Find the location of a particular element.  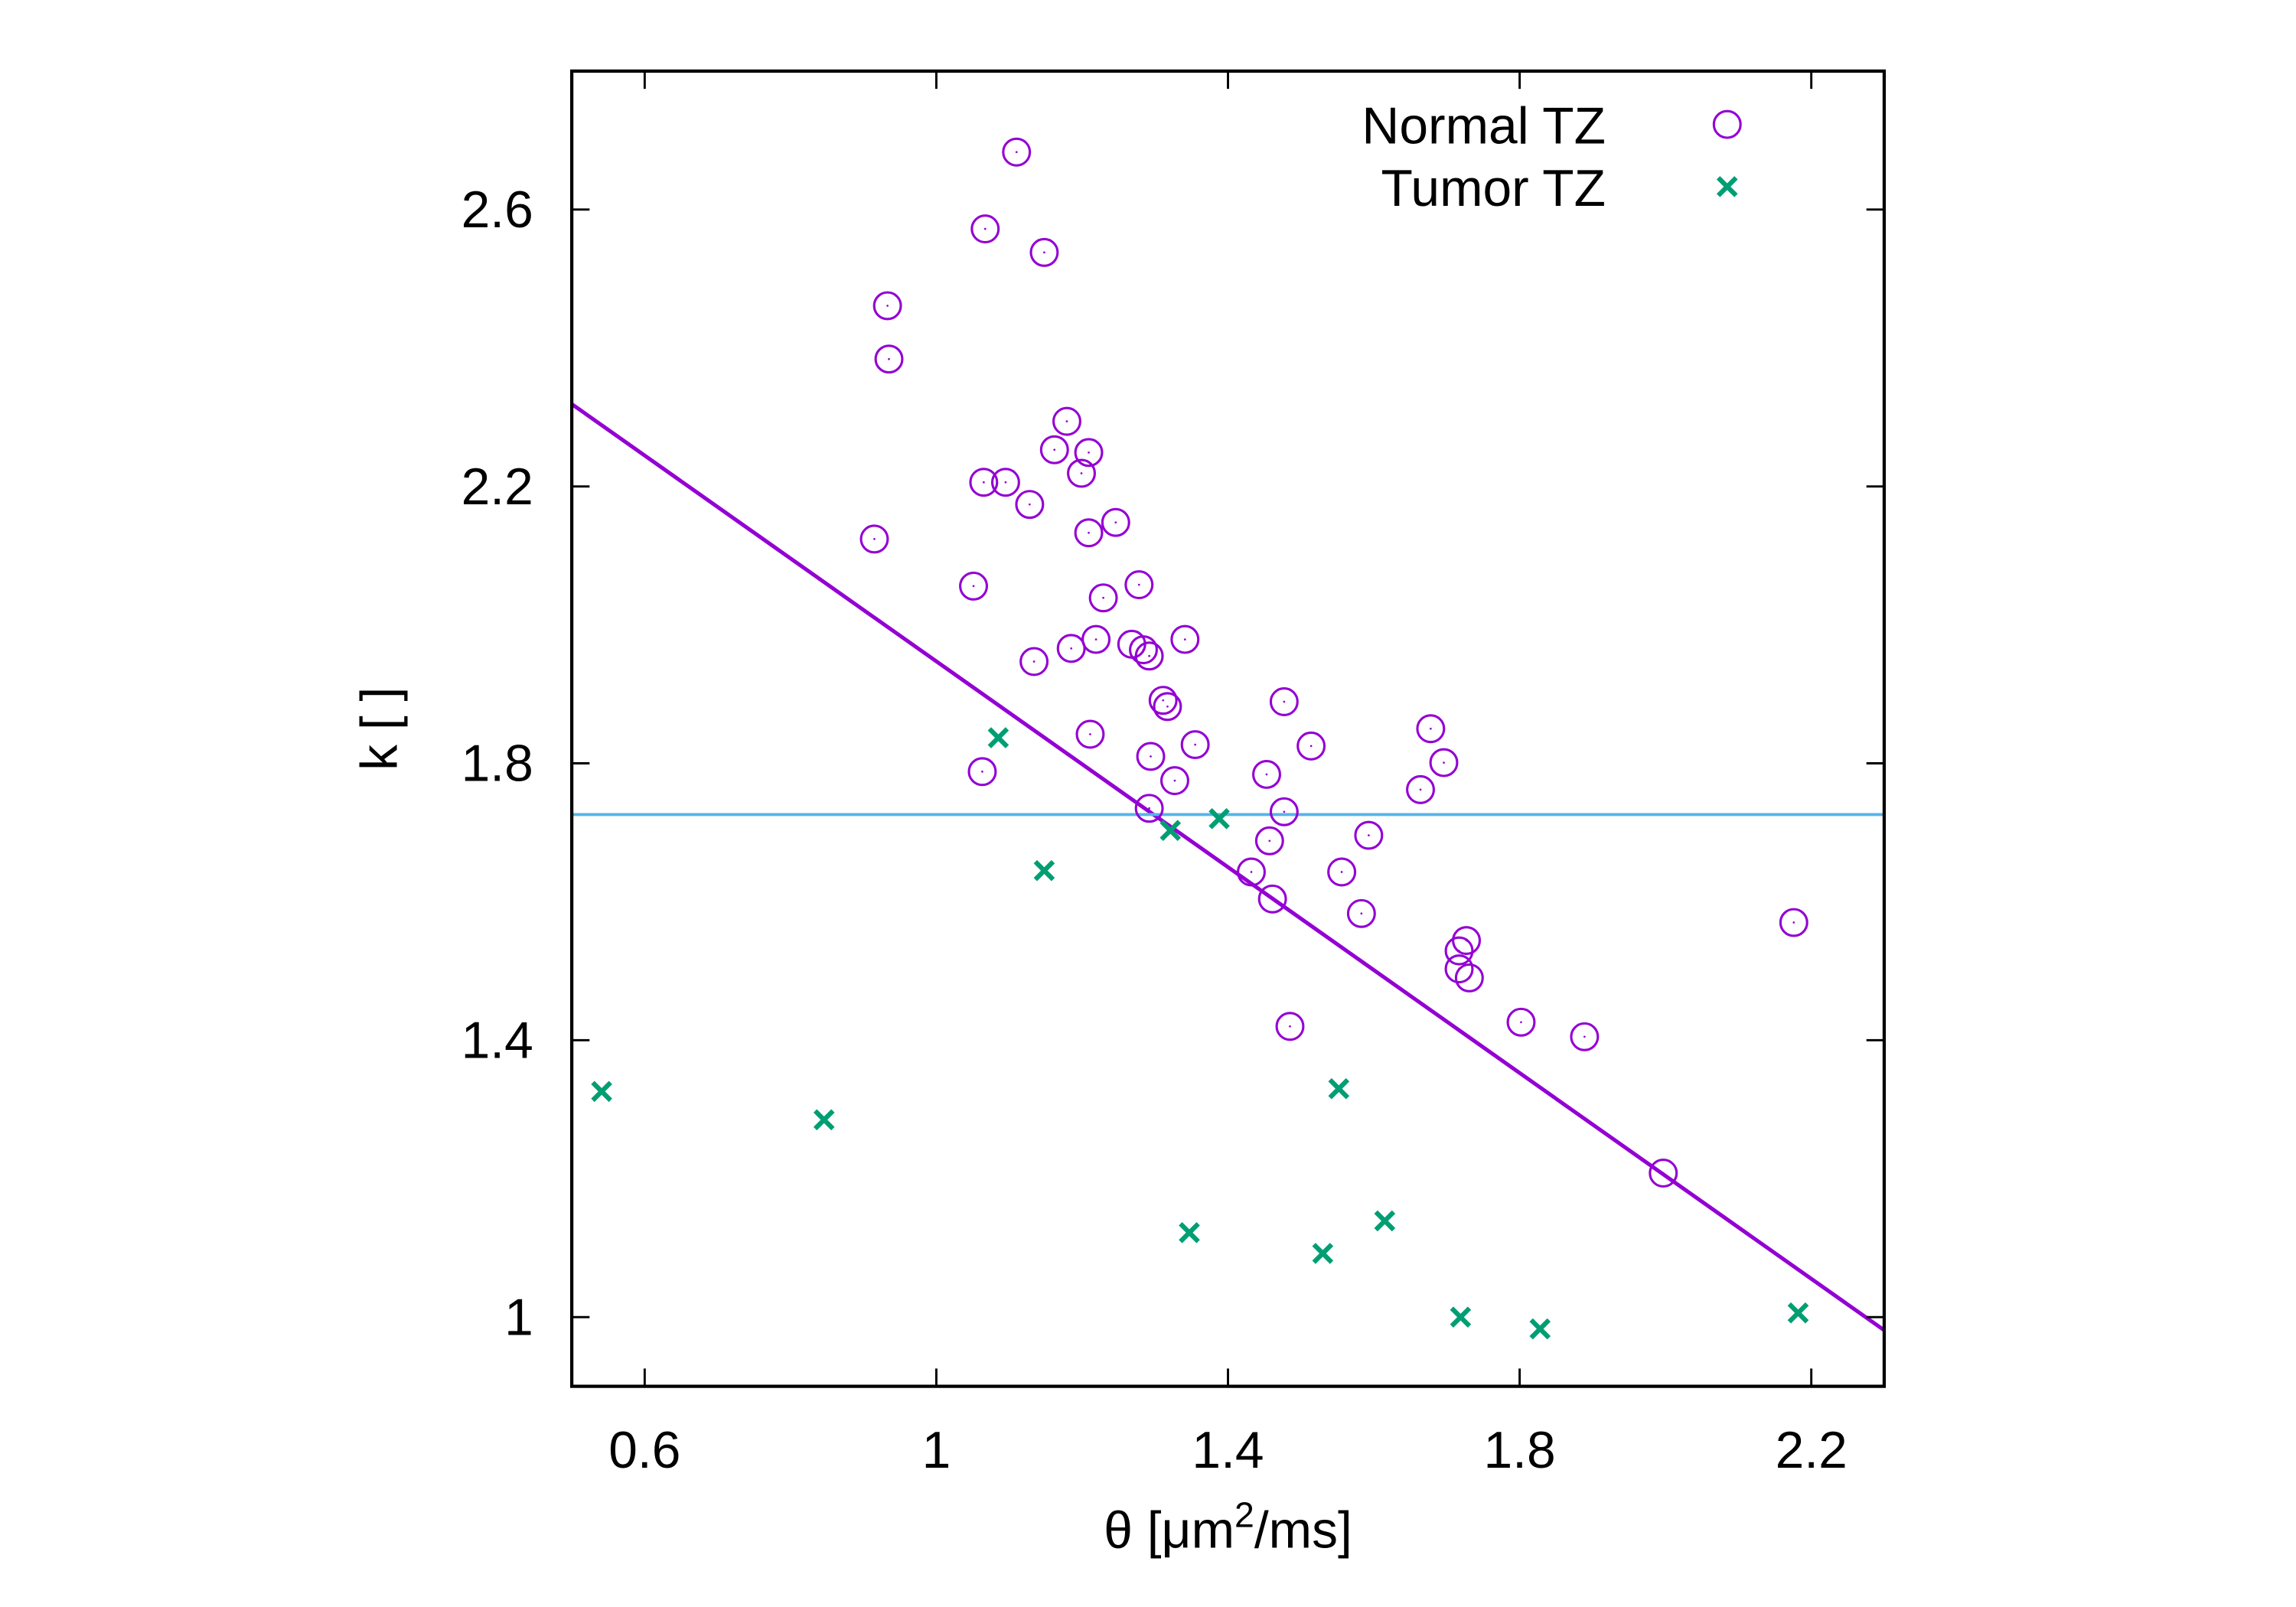

legend-marker-normal is located at coordinates (1727, 124).